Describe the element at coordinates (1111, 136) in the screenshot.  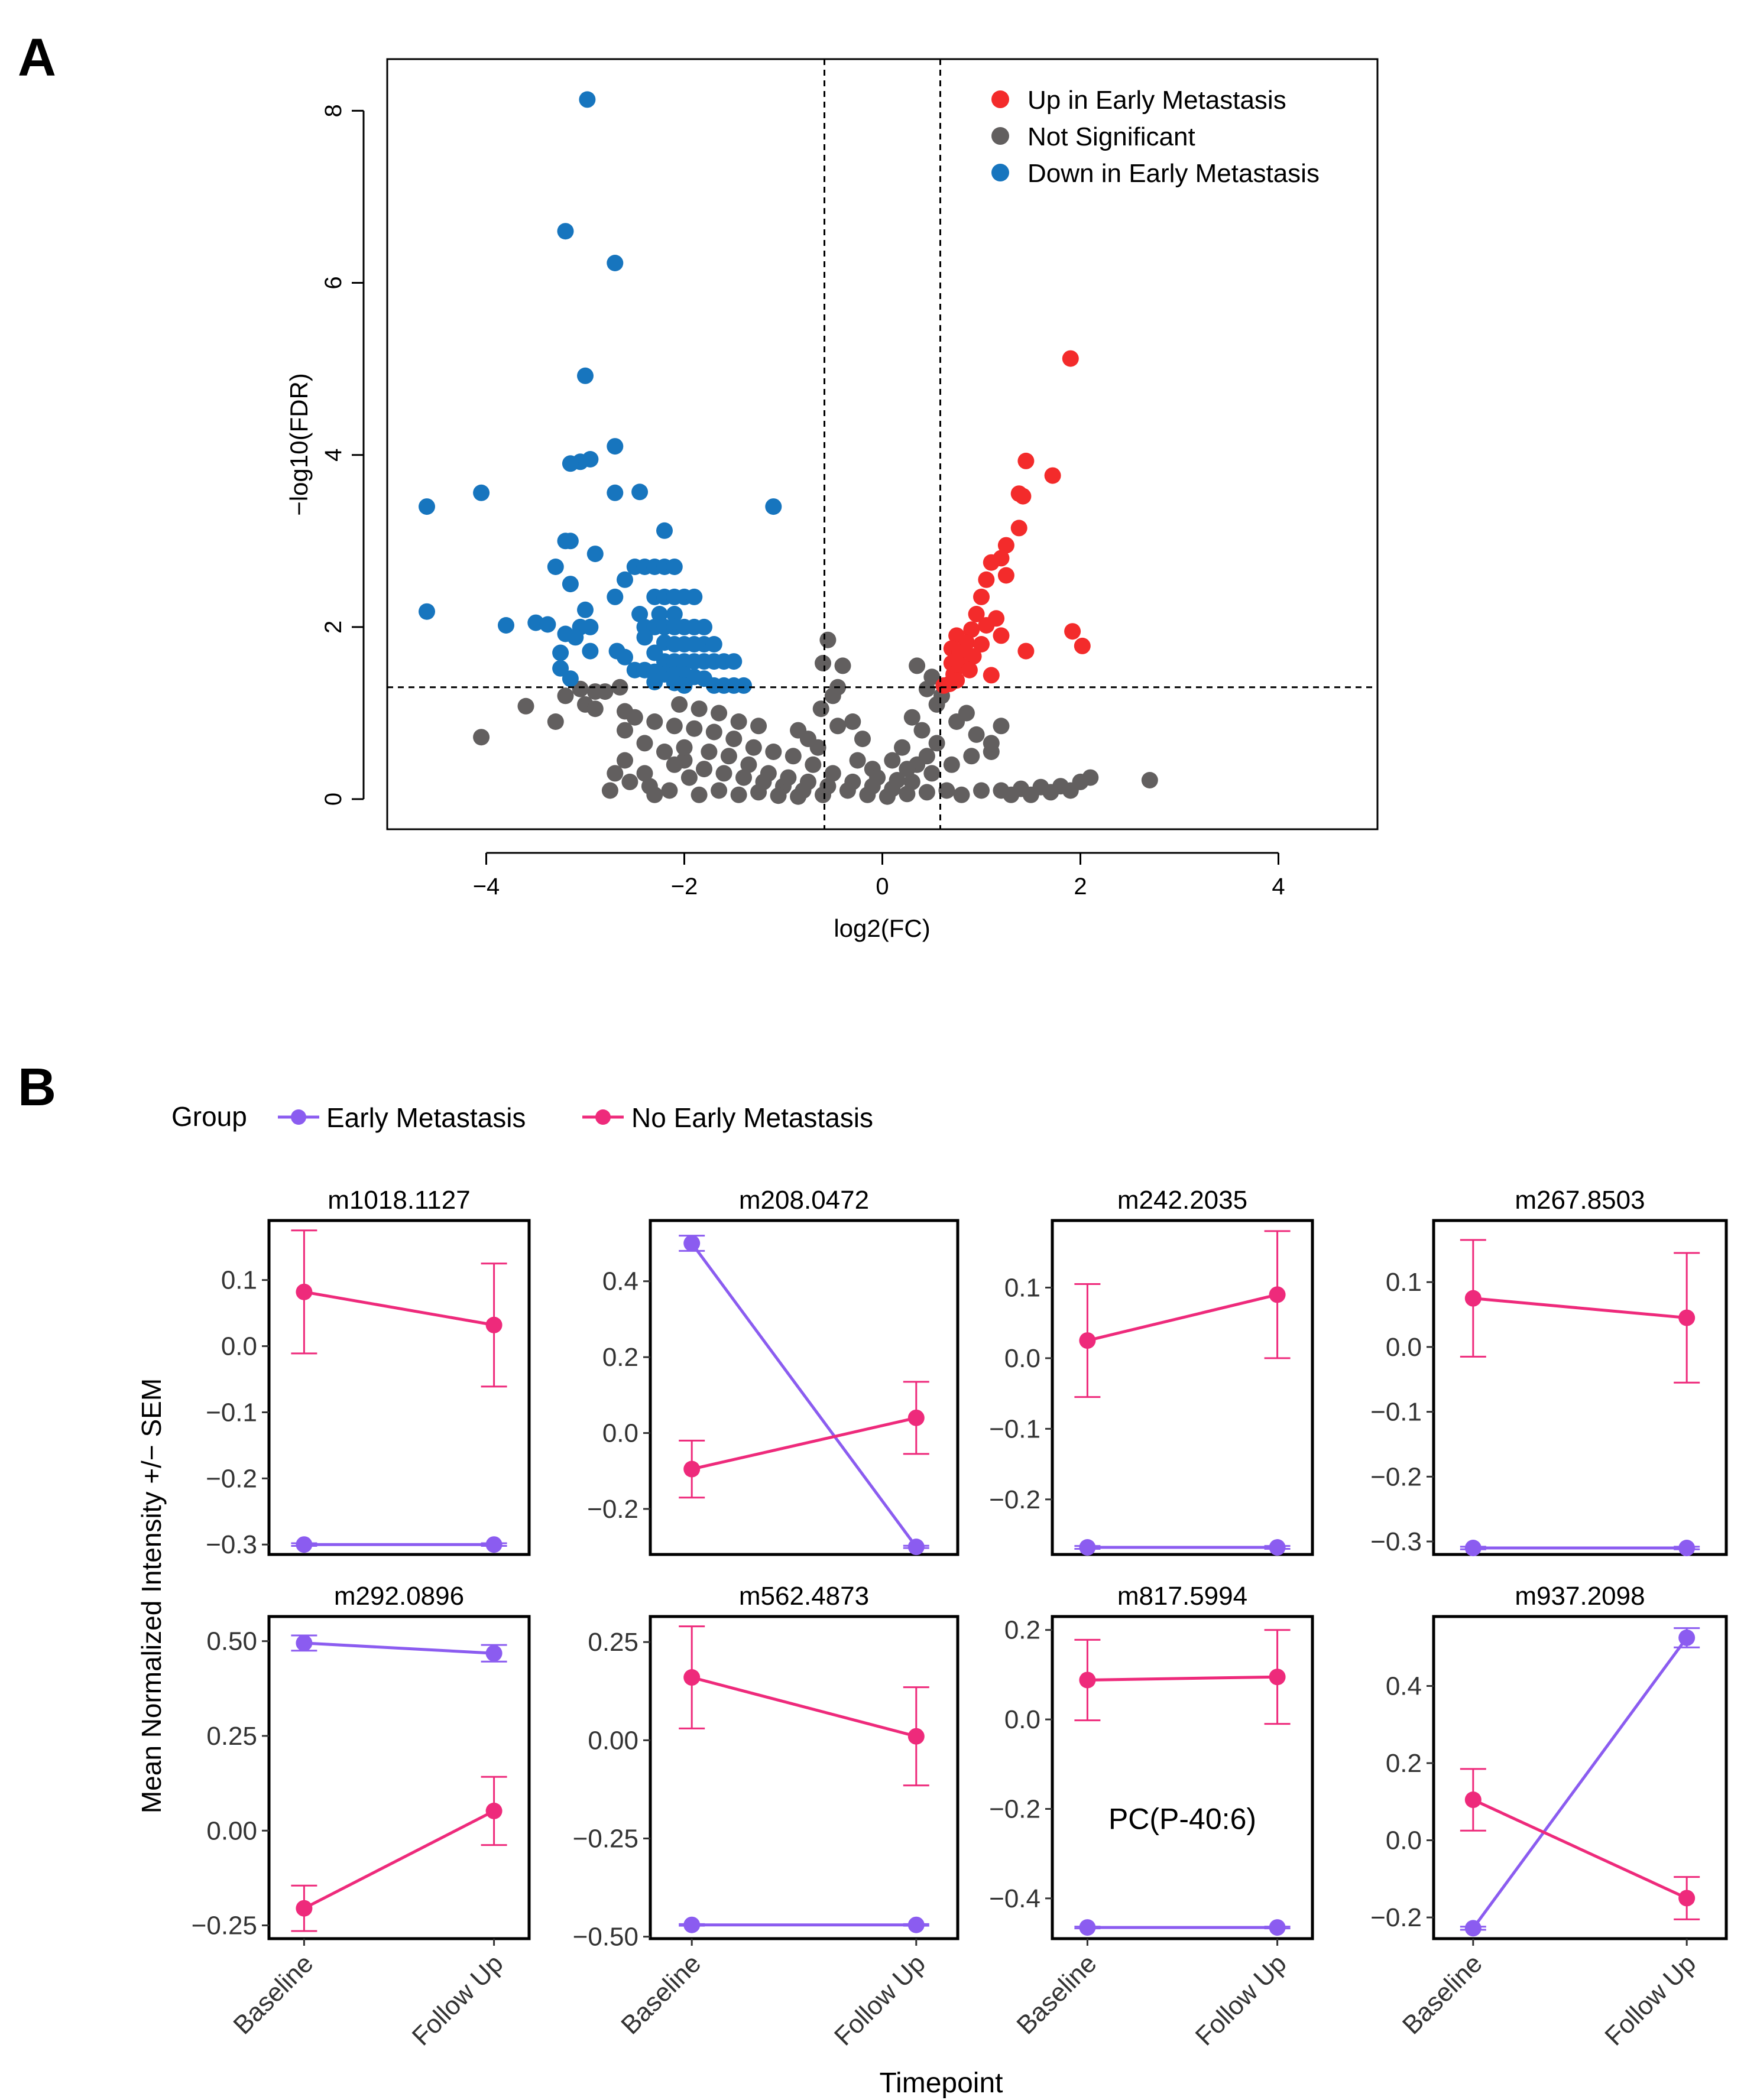
I see `legend-label-ns: Not Significant` at that location.